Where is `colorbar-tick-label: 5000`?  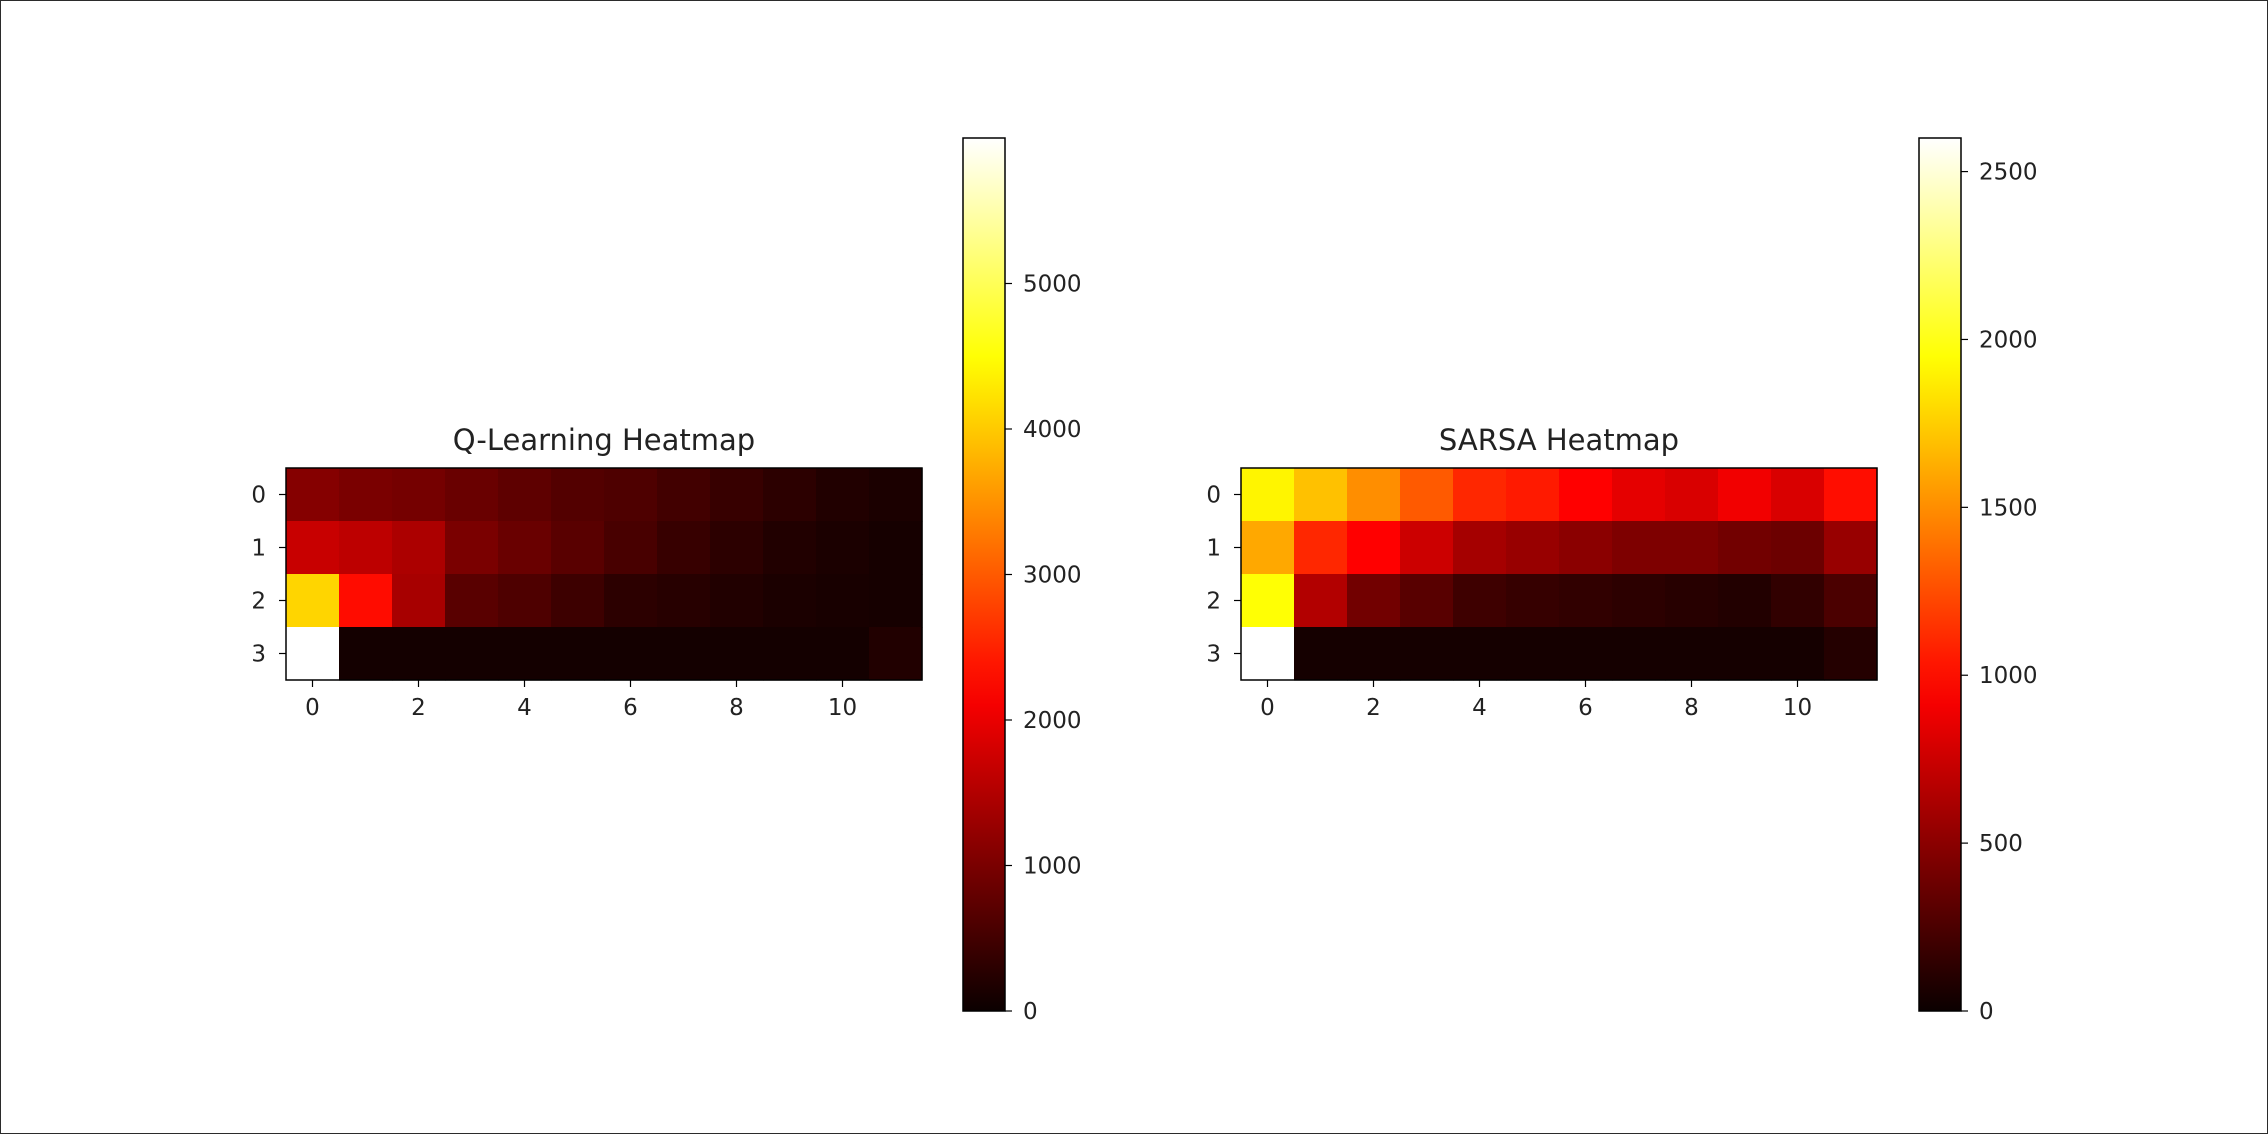
colorbar-tick-label: 5000 is located at coordinates (1052, 285).